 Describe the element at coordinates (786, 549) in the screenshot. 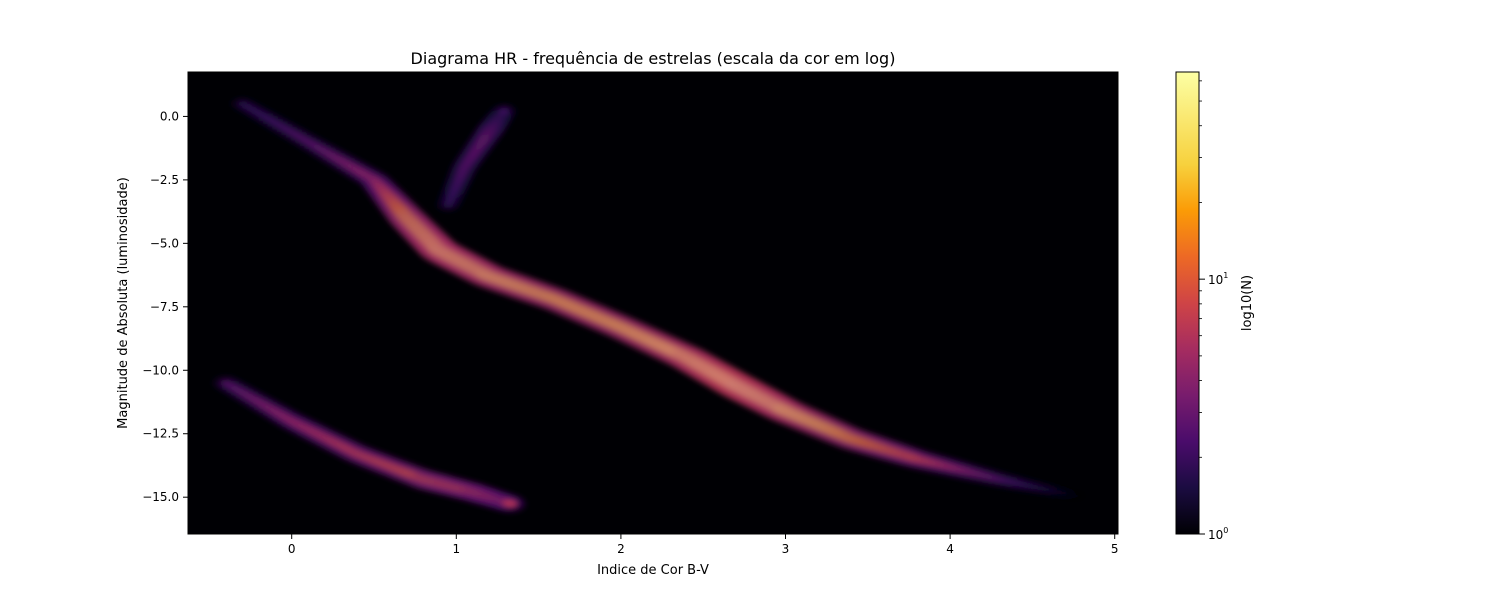

I see `x-tick-label: 3` at that location.